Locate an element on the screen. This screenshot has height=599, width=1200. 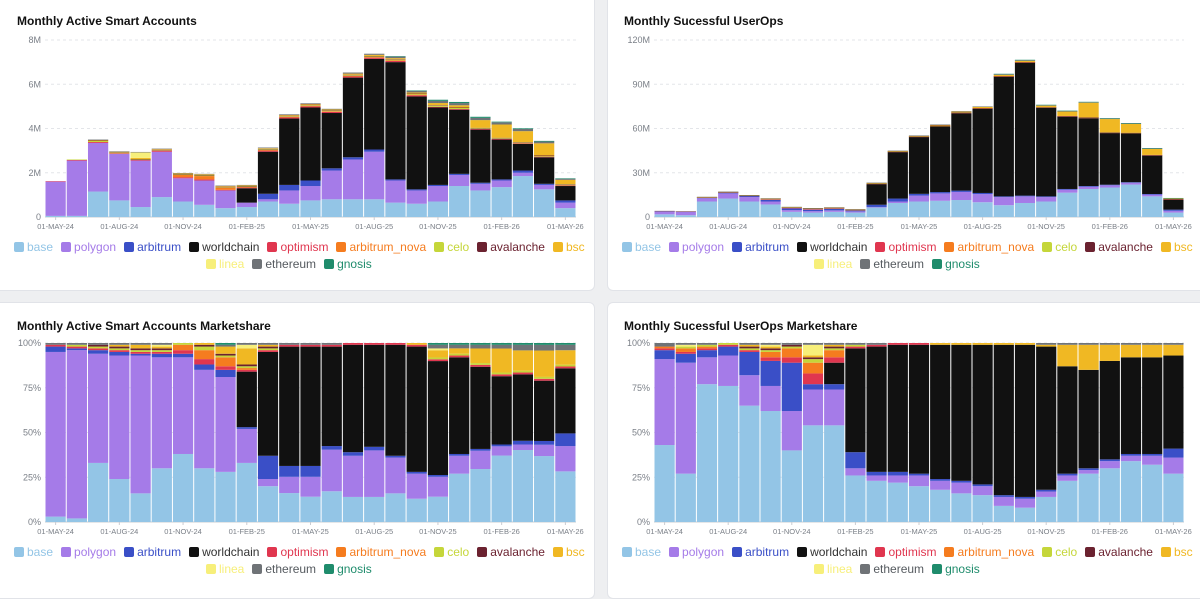
y-tick-label: 0% is located at coordinates (643, 522).